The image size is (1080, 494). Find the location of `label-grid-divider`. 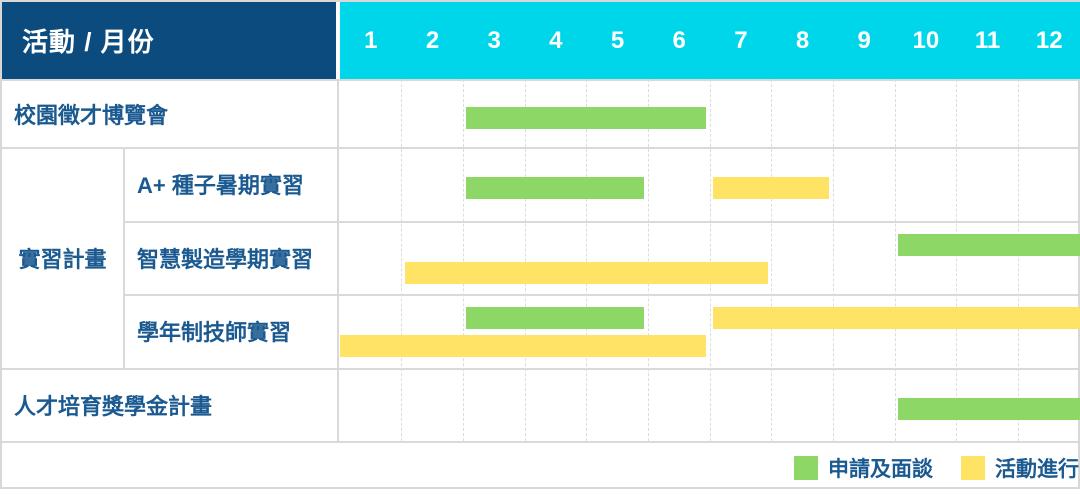

label-grid-divider is located at coordinates (338, 260).